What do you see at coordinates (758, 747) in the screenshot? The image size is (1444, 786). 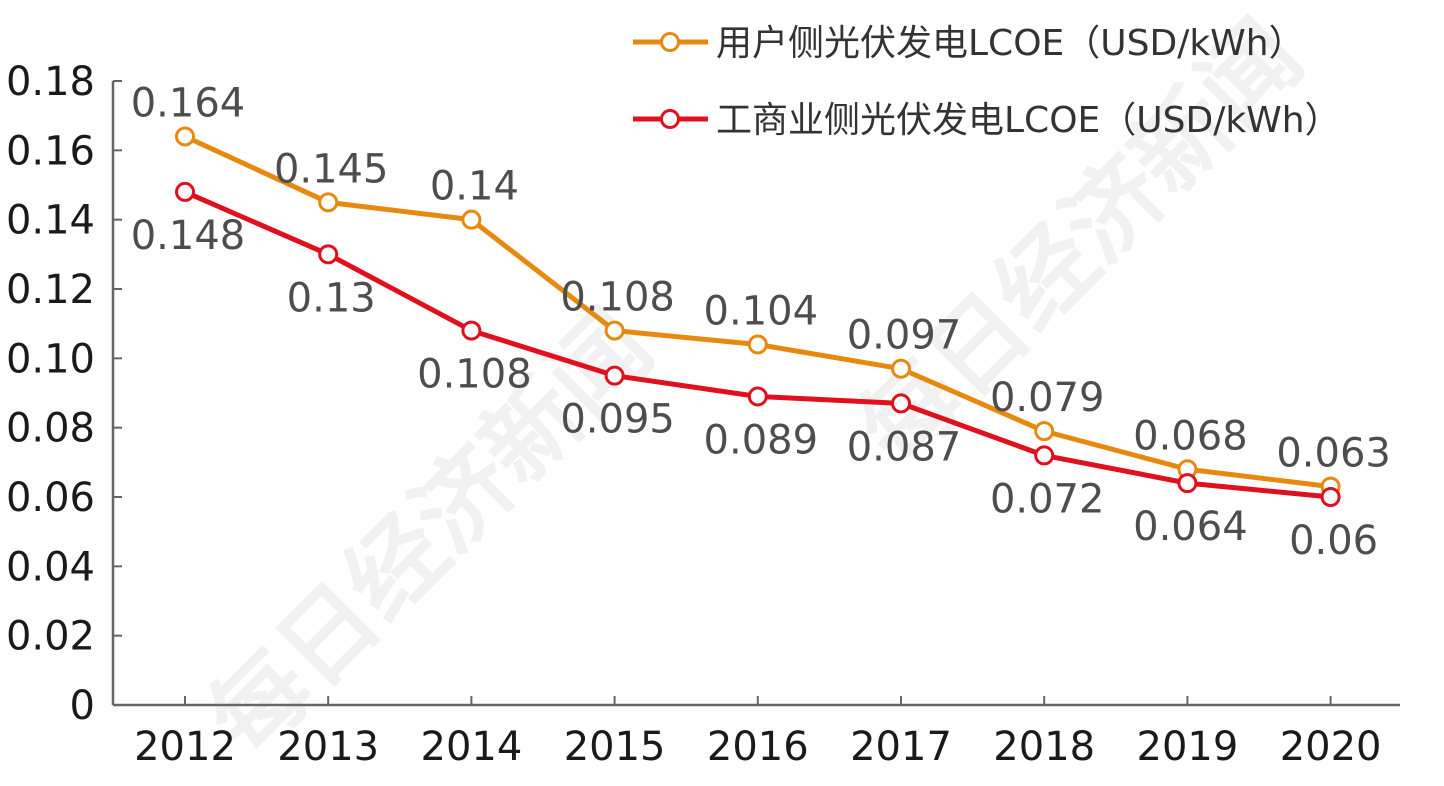 I see `x-tick-label: 2016` at bounding box center [758, 747].